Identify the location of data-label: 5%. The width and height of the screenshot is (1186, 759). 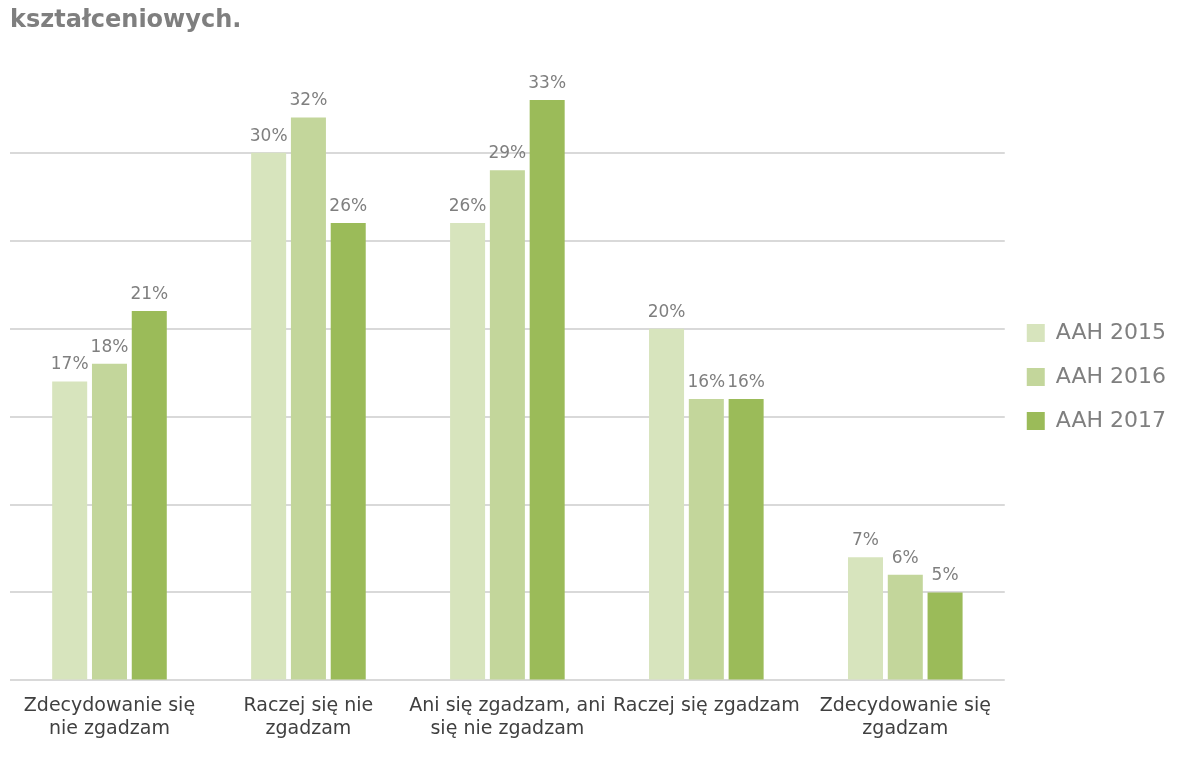
(945, 574).